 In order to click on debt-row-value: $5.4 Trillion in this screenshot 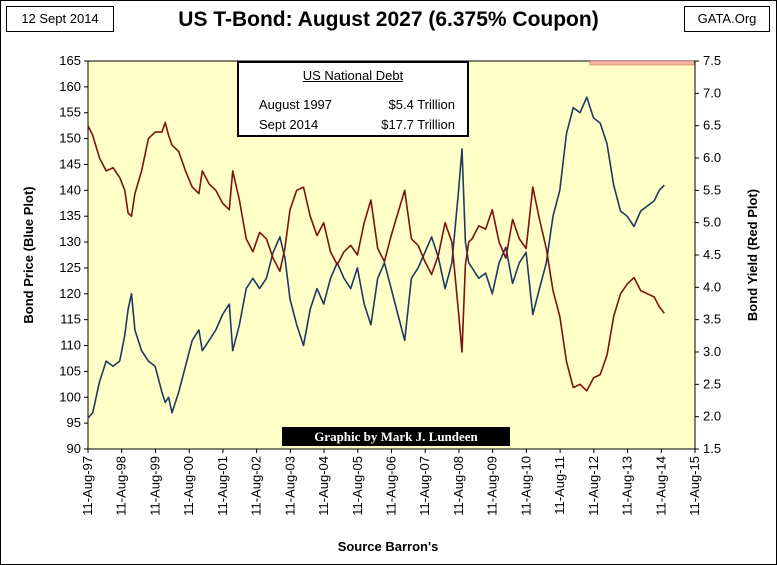, I will do `click(421, 104)`.